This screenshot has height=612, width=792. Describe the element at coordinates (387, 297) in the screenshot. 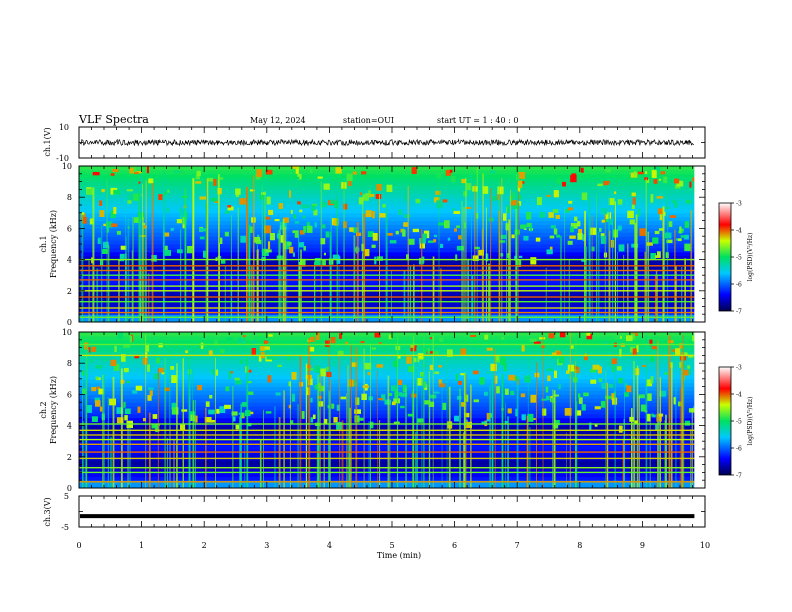

I see `spectrogram-line` at that location.